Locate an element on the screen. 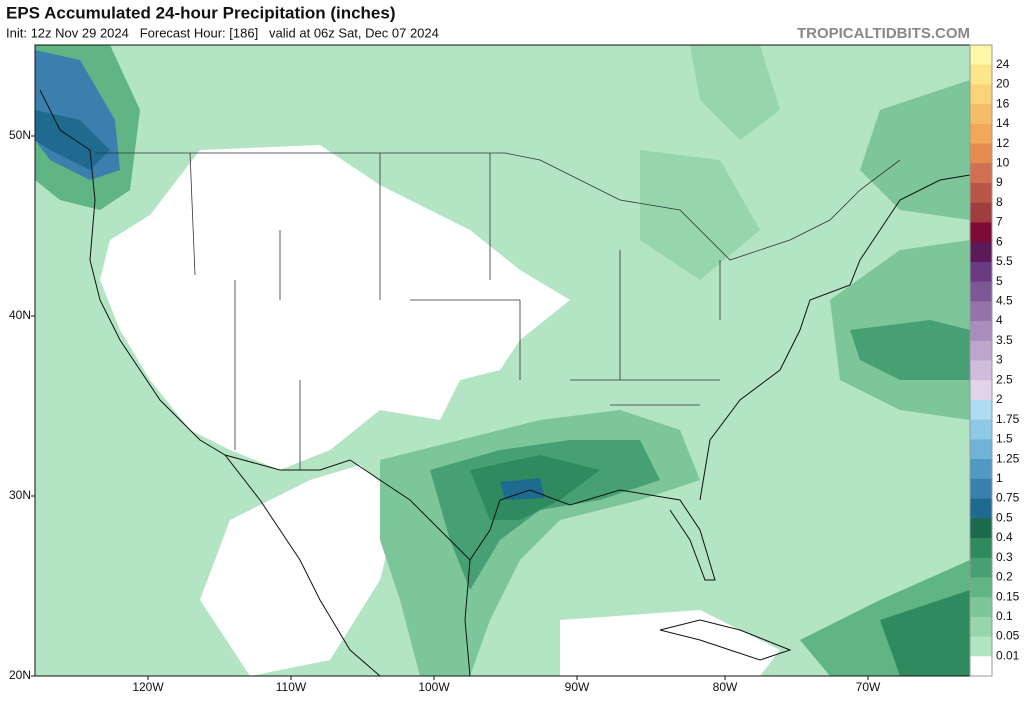 Image resolution: width=1024 pixels, height=701 pixels. colorbar-label: 9 is located at coordinates (999, 182).